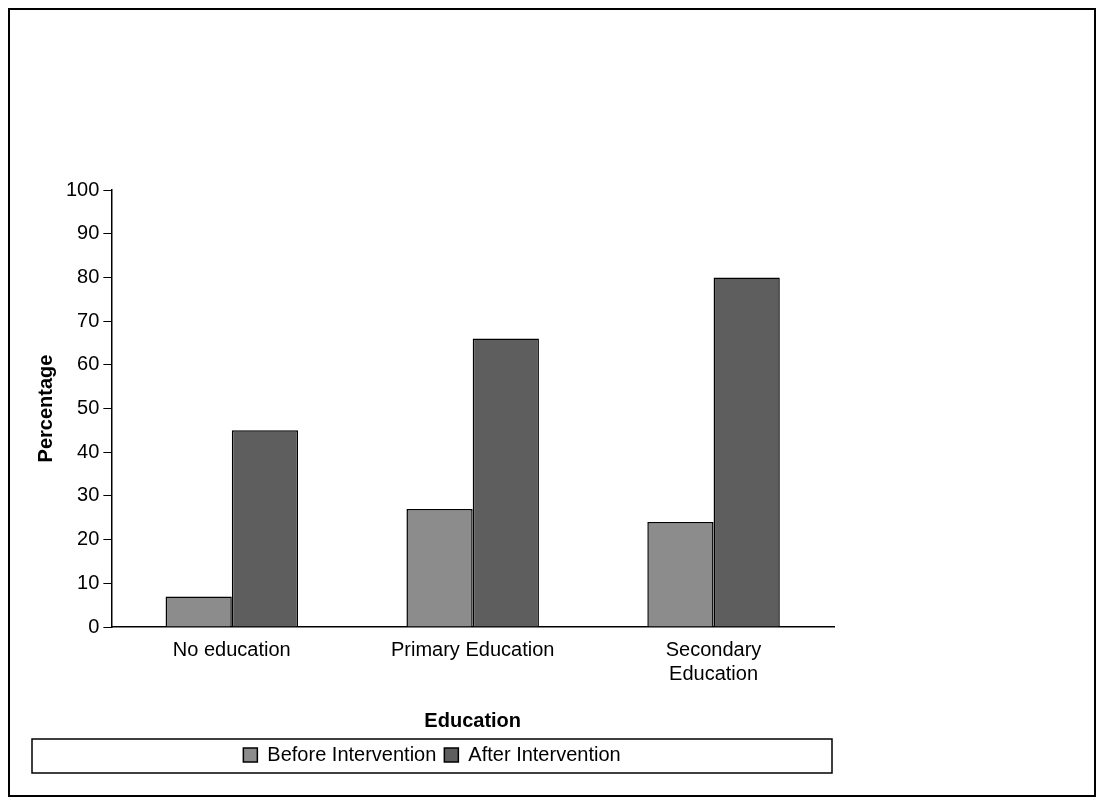  Describe the element at coordinates (88, 494) in the screenshot. I see `y-tick-label: 30` at that location.